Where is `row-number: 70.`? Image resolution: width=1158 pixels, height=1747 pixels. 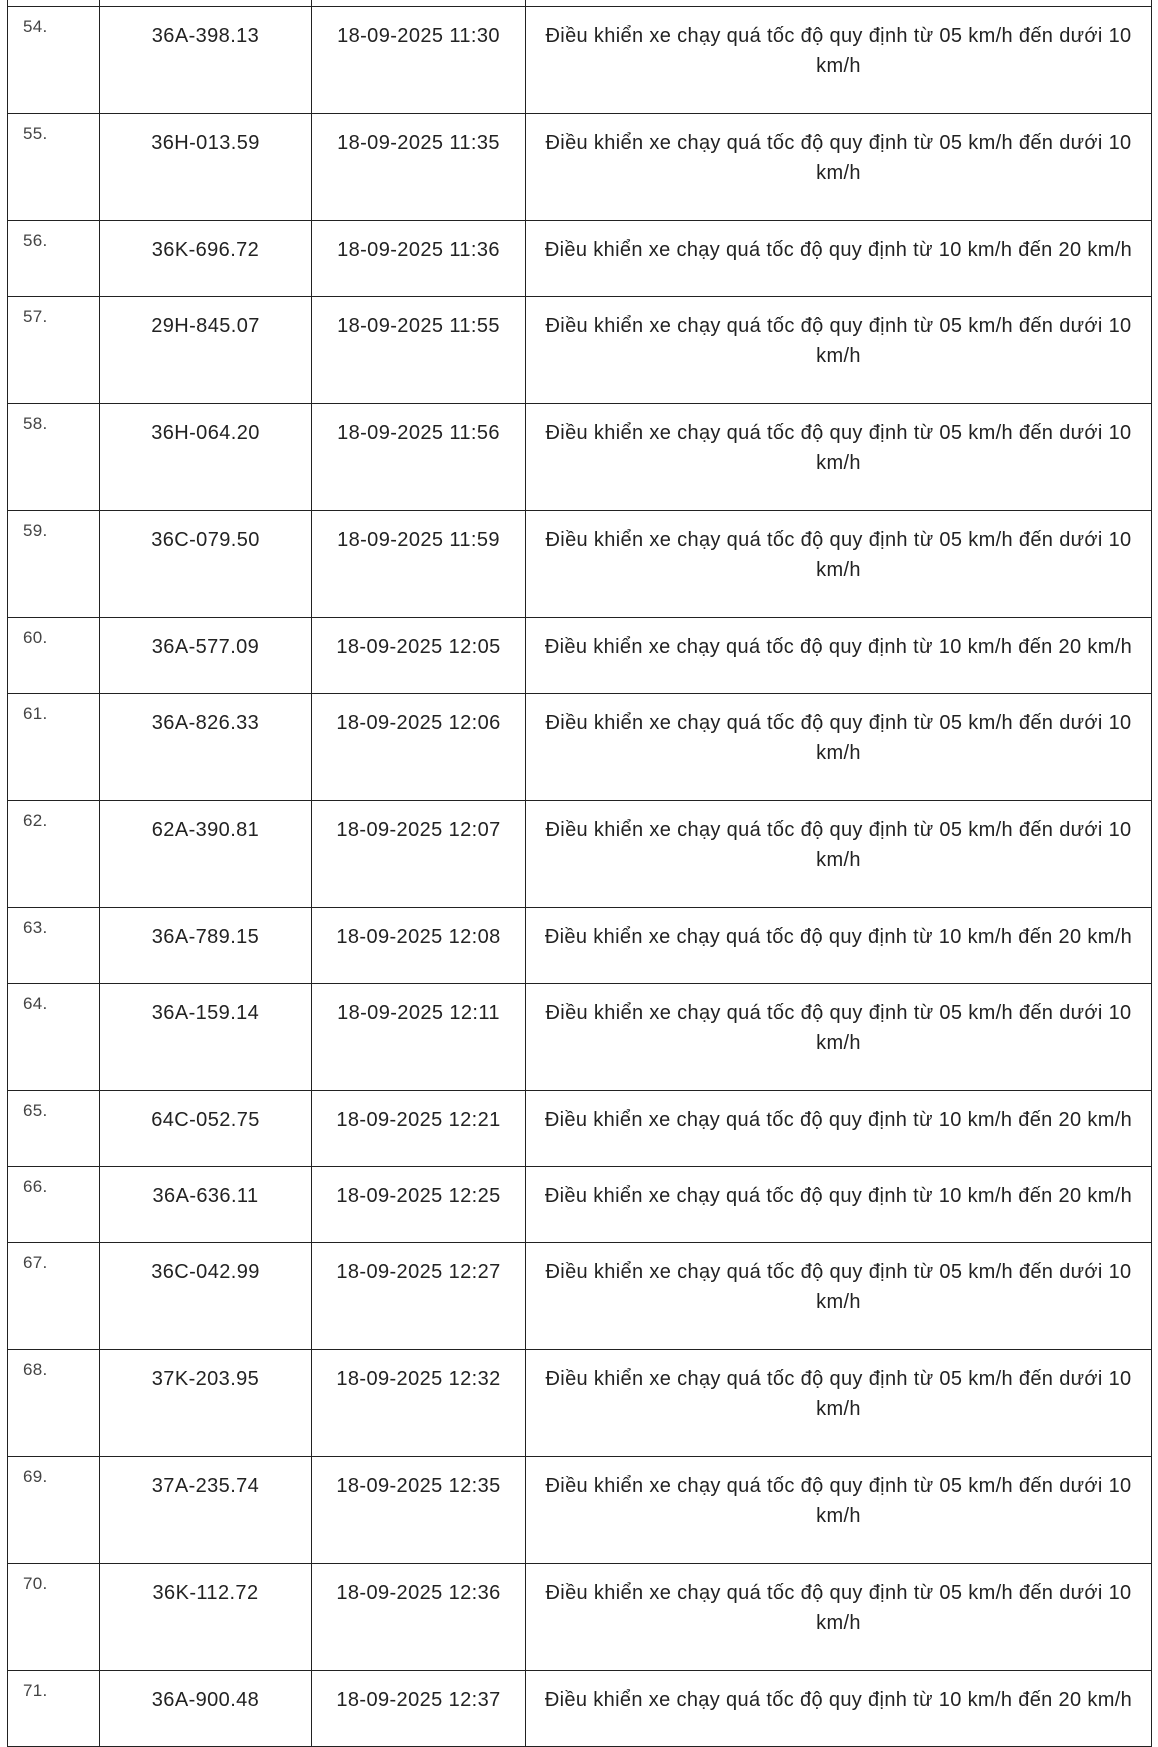
row-number: 70. is located at coordinates (53, 1617).